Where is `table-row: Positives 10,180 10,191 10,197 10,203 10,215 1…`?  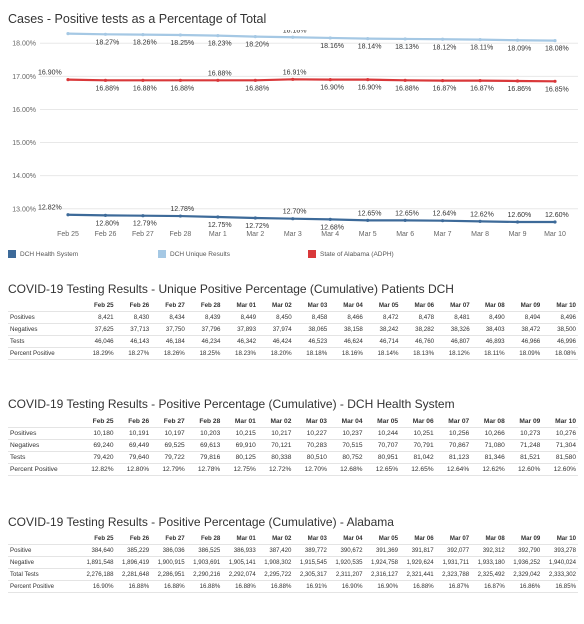 table-row: Positives 10,180 10,191 10,197 10,203 10,215 1… is located at coordinates (293, 433).